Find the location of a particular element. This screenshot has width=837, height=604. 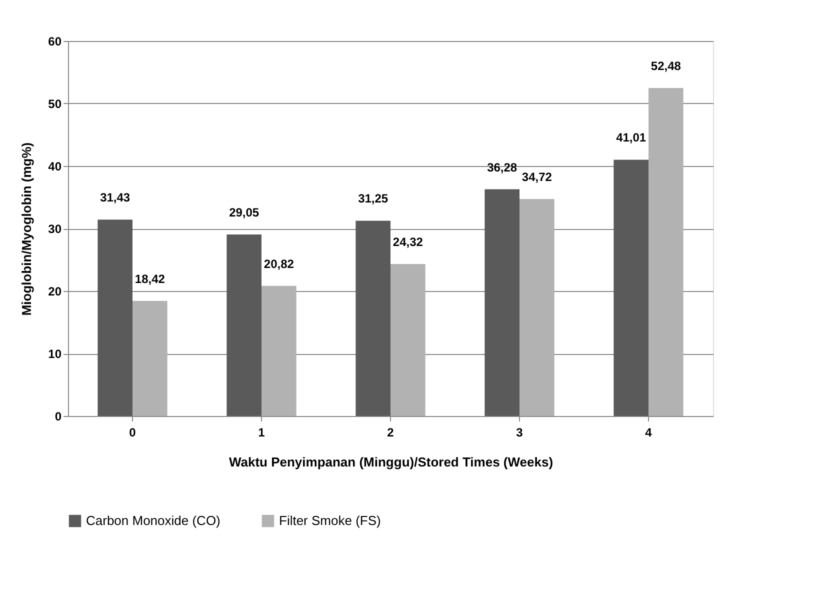

data-label: 24,32 is located at coordinates (408, 242).